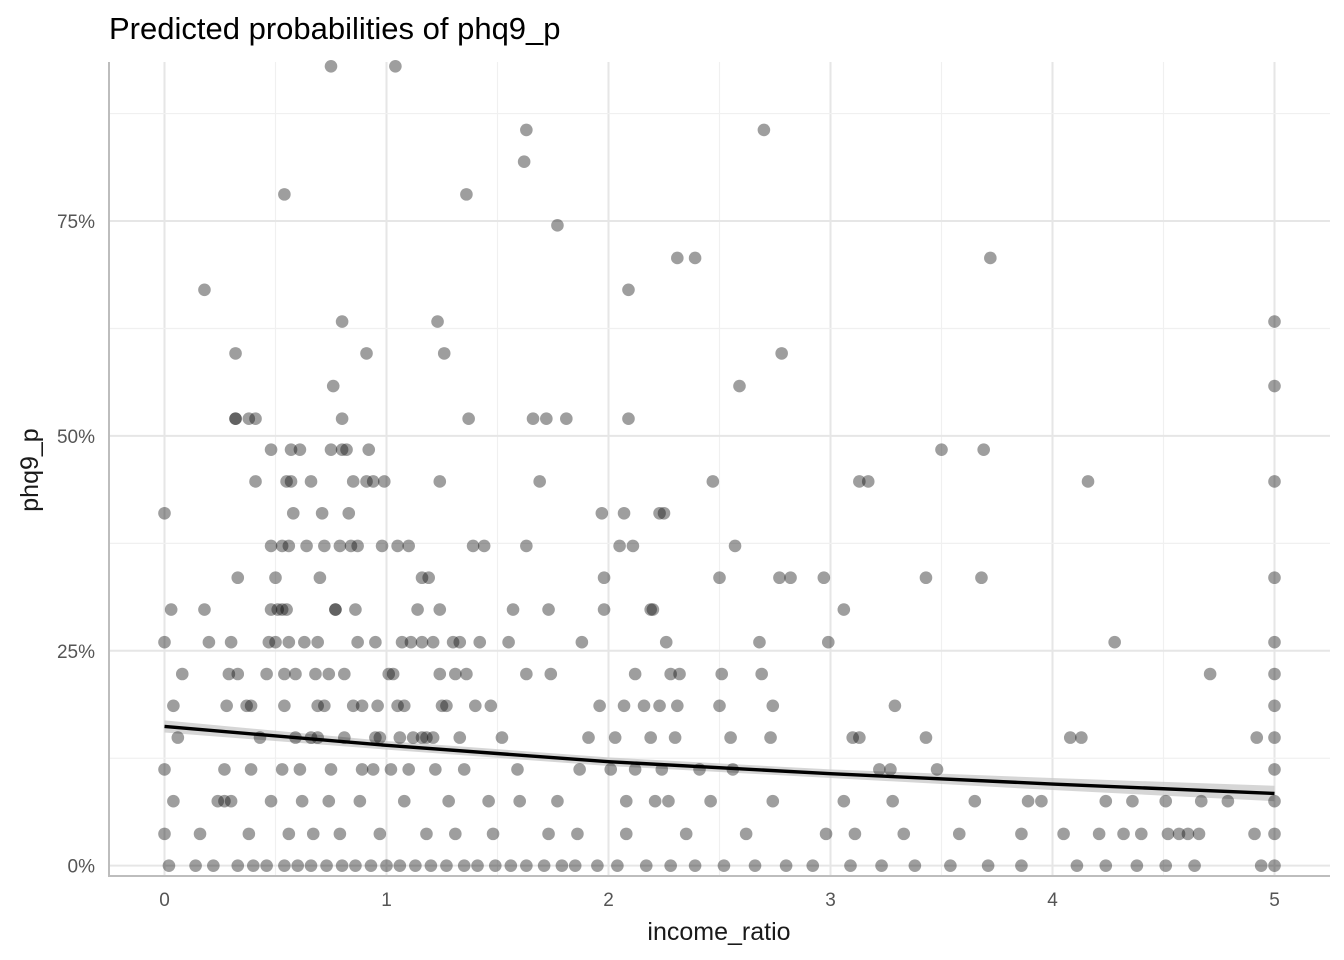  Describe the element at coordinates (1274, 900) in the screenshot. I see `x-tick-label: 5` at that location.